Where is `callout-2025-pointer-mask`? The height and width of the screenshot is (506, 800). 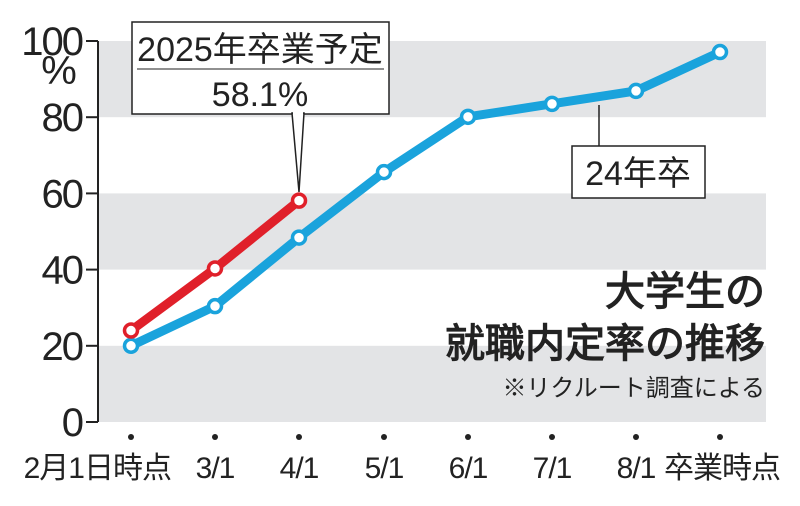 callout-2025-pointer-mask is located at coordinates (298, 112).